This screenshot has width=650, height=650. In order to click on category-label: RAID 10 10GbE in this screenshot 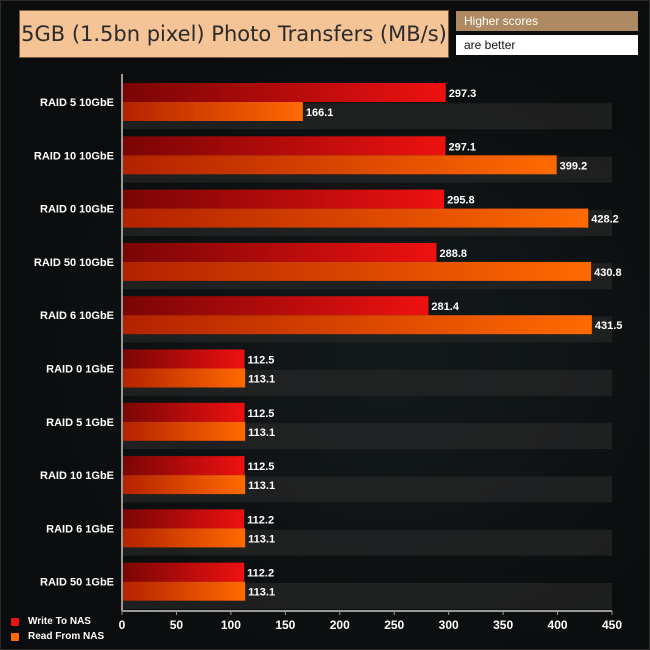, I will do `click(74, 156)`.